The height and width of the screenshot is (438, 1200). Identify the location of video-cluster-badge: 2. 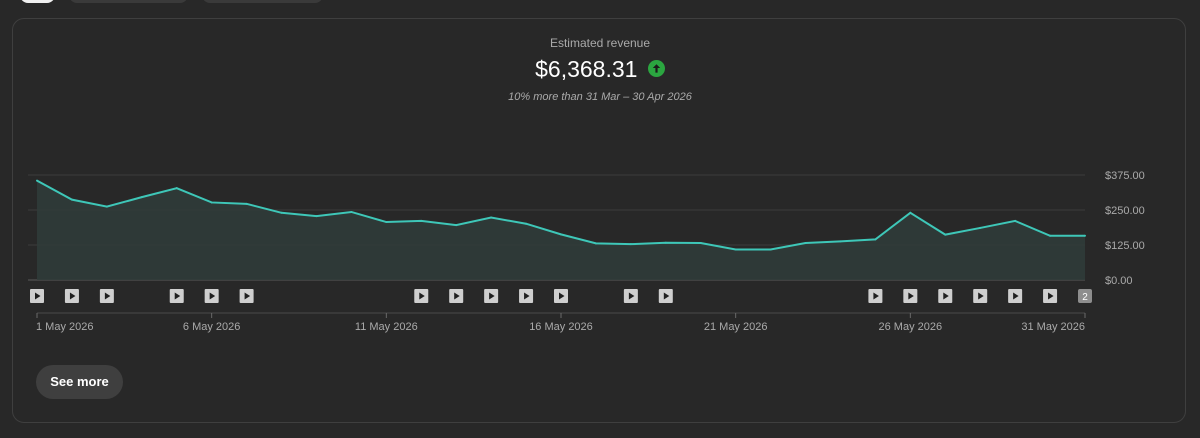
(1085, 296).